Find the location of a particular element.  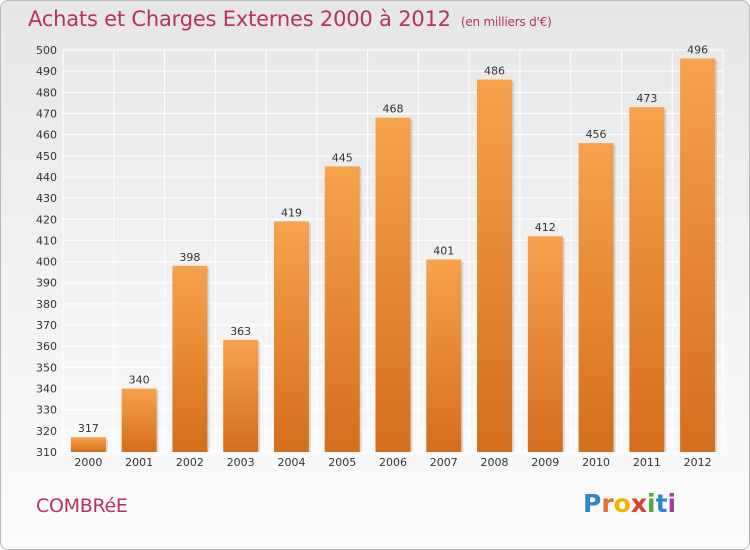

x-tick-label: 2010 is located at coordinates (596, 462).